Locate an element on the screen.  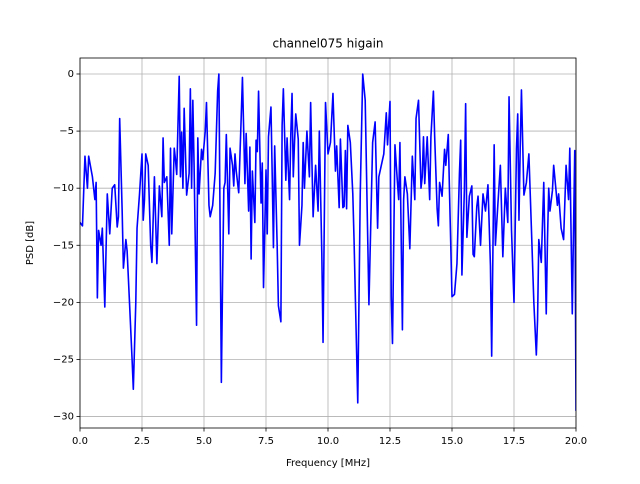
y-axis-label: PSD [dB] is located at coordinates (30, 243).